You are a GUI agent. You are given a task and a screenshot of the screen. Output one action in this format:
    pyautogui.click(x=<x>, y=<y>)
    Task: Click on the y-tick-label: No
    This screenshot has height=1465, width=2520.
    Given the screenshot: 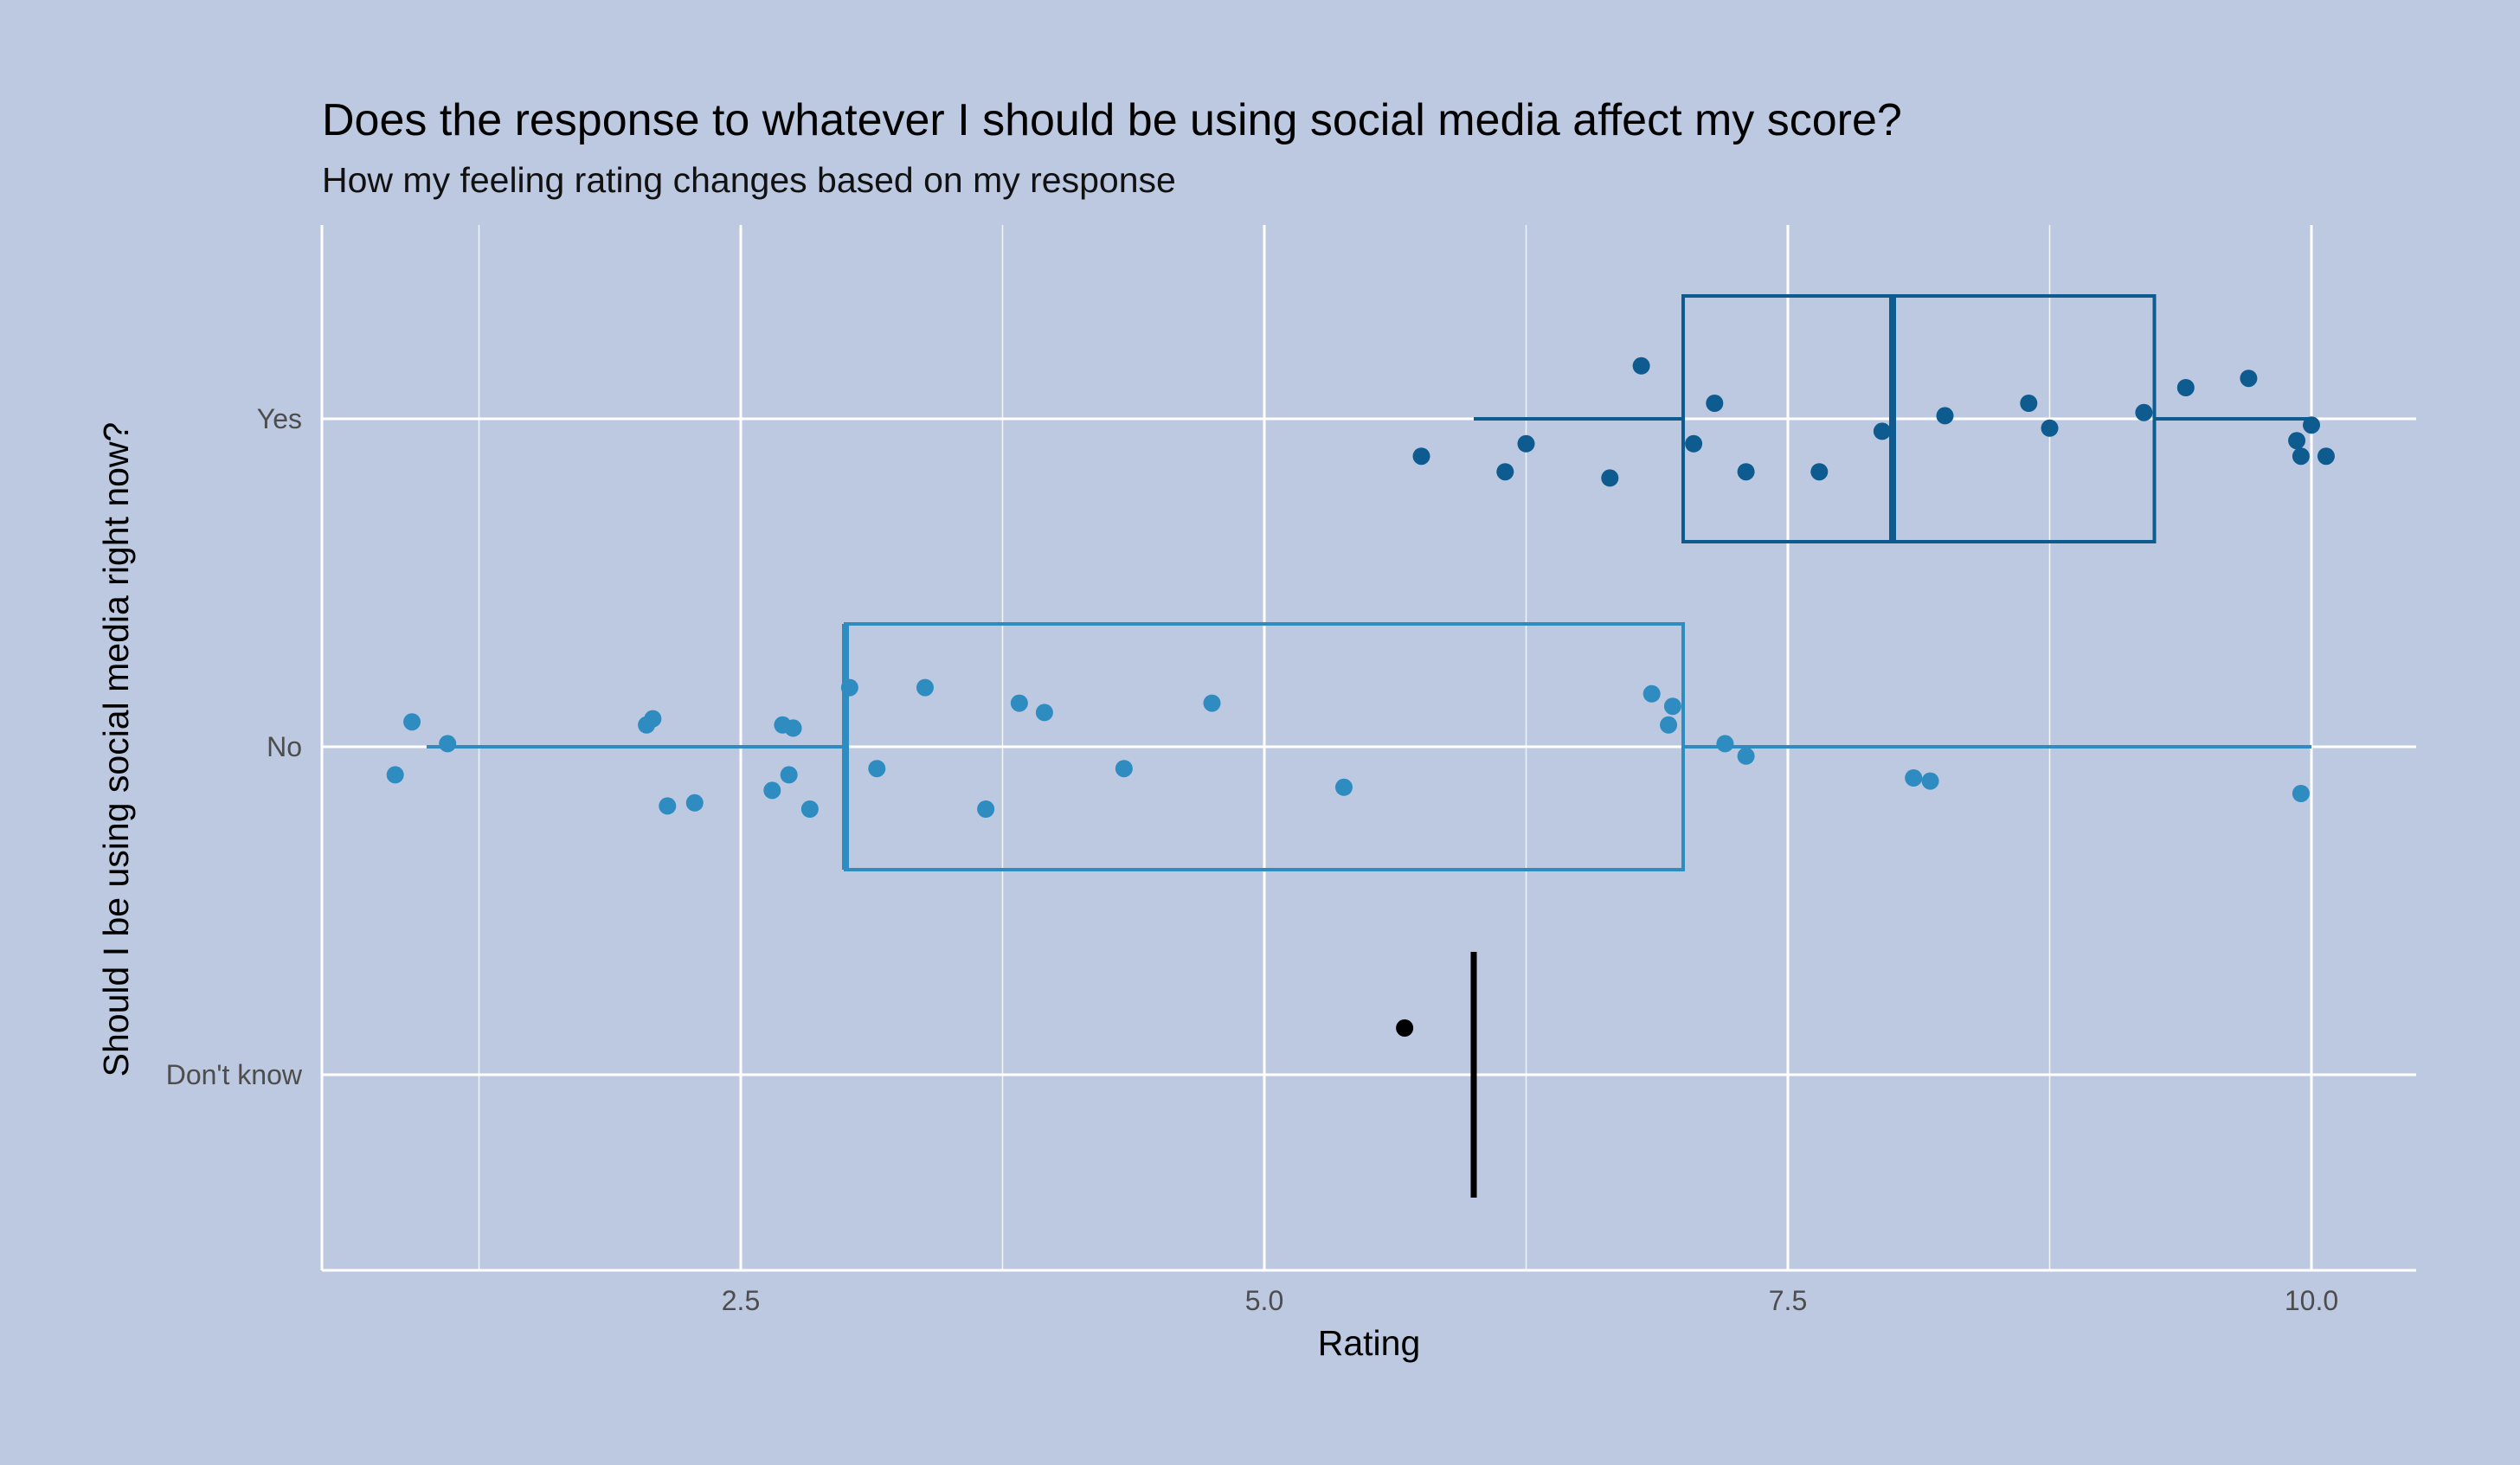 What is the action you would take?
    pyautogui.click(x=284, y=746)
    